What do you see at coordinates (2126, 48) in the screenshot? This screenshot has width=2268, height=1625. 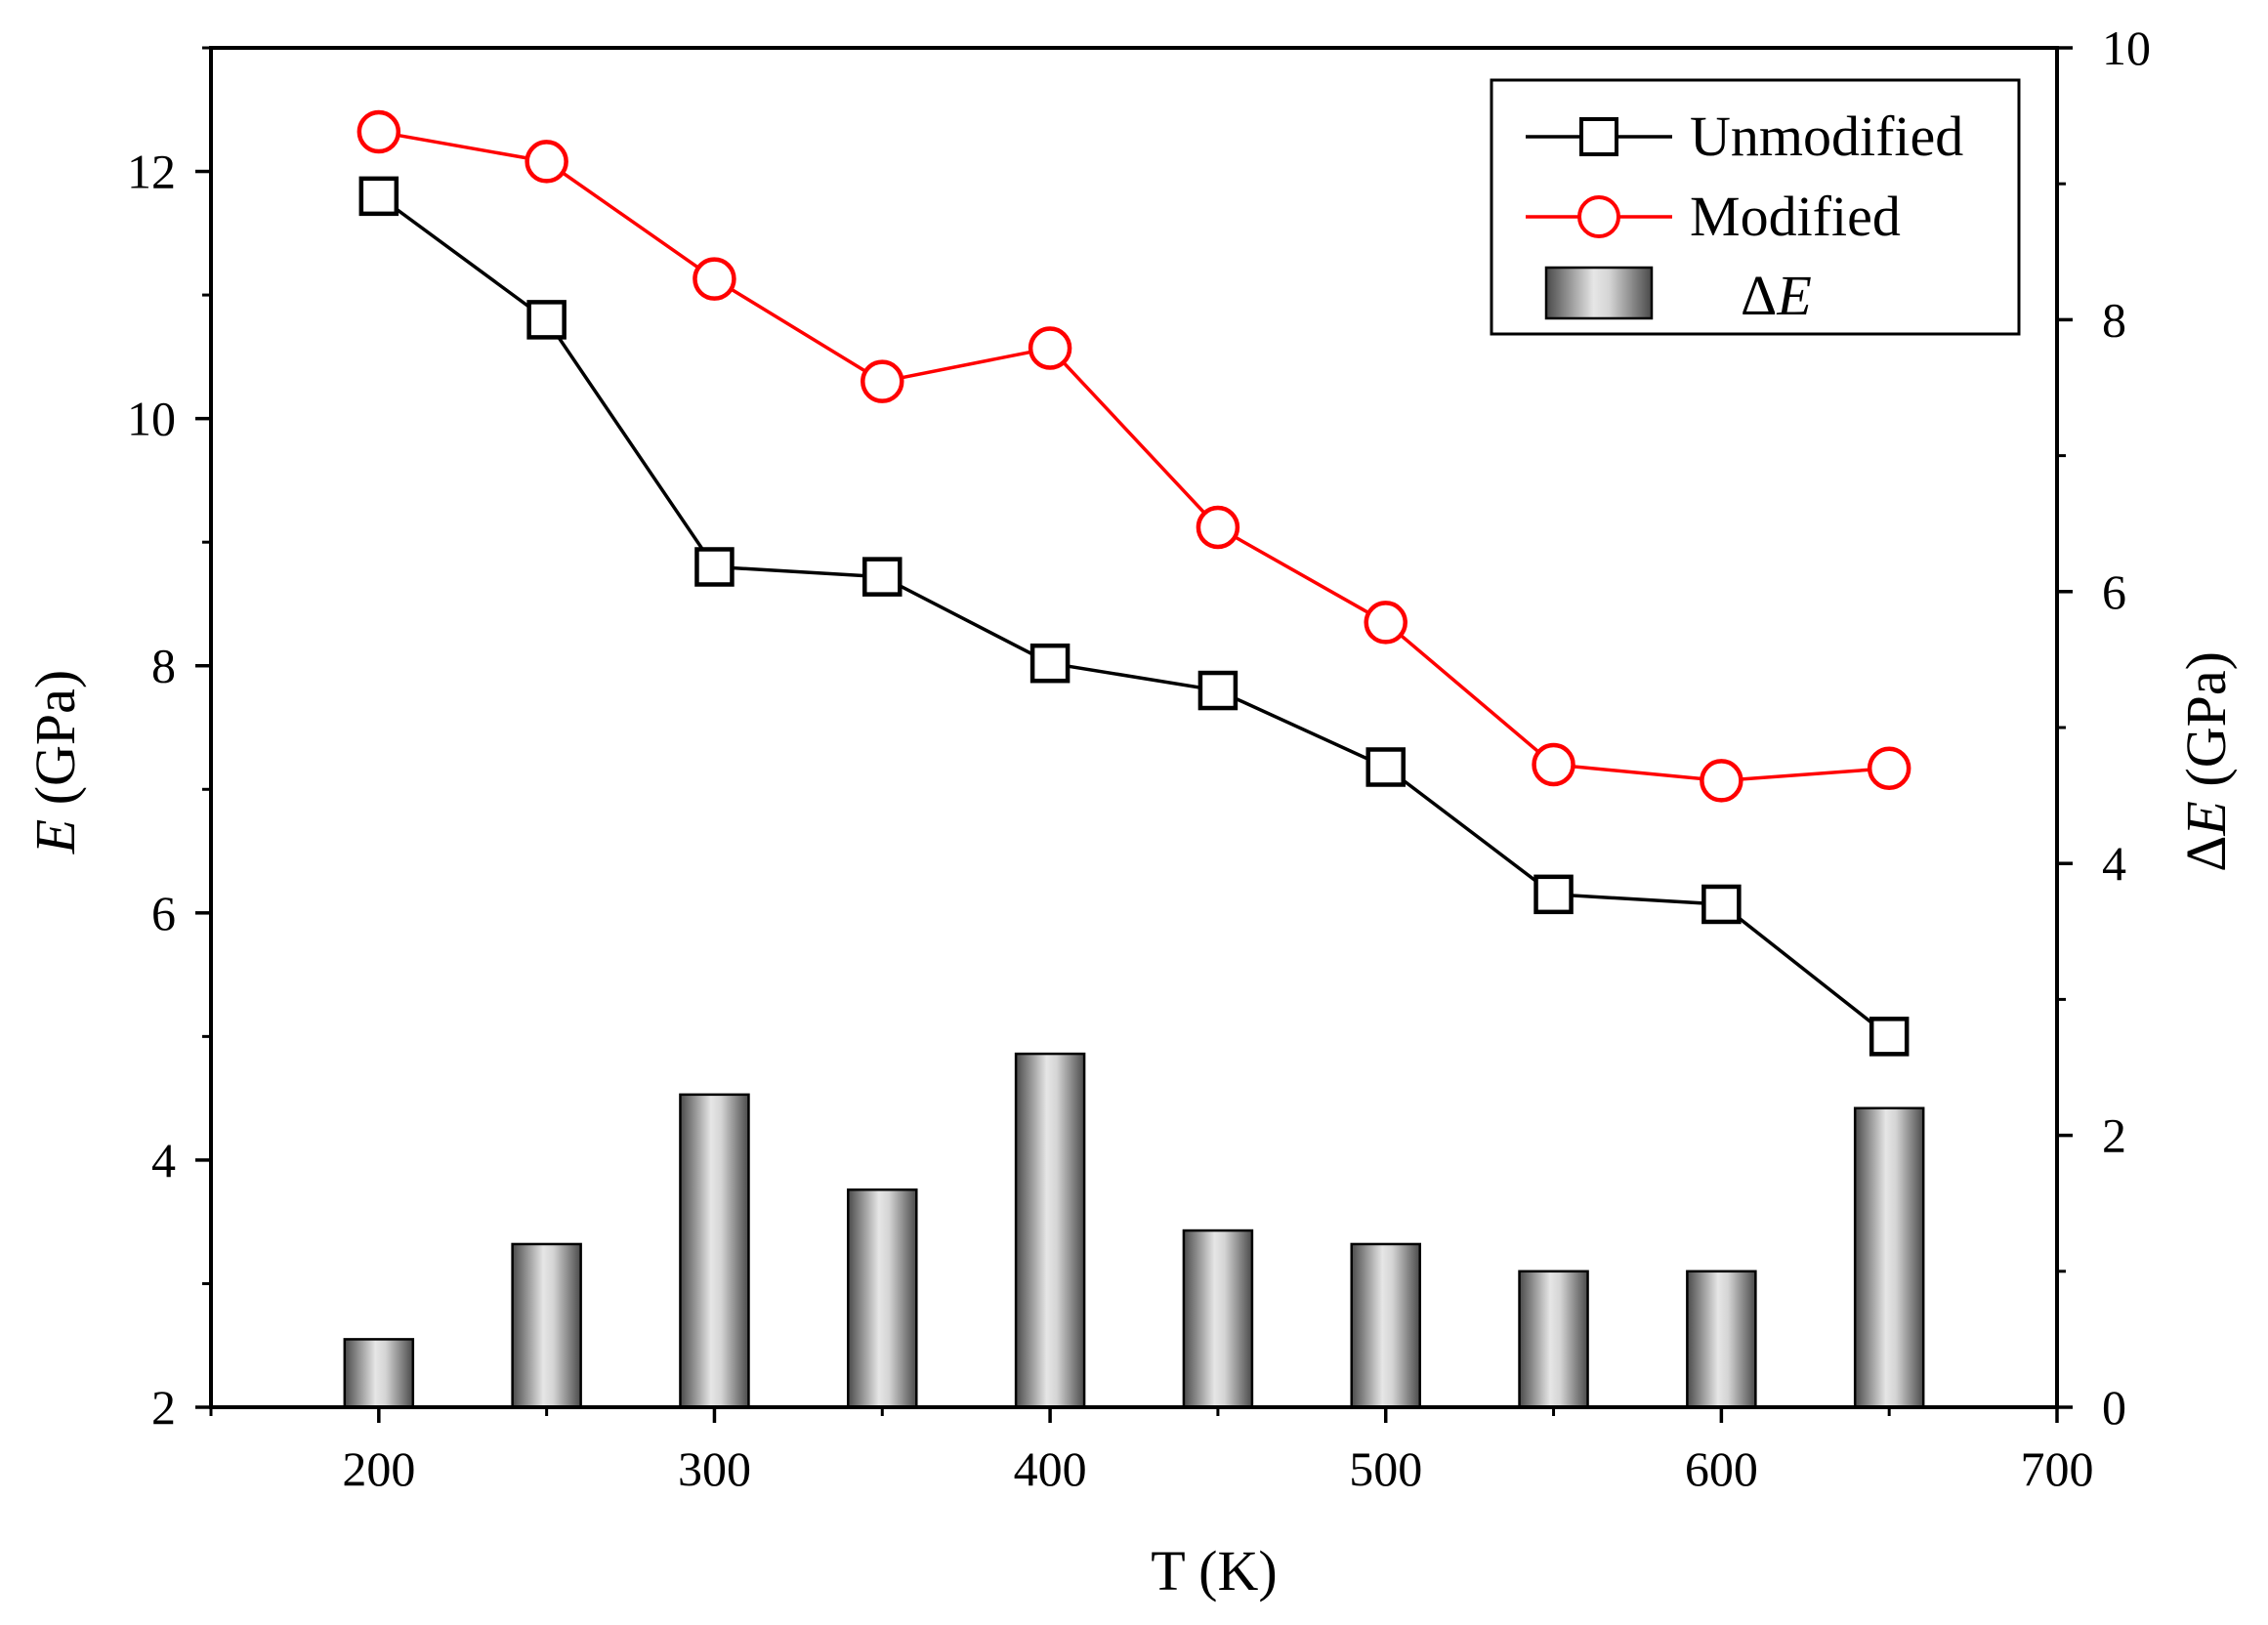 I see `y-right-tick-label-10: 10` at bounding box center [2126, 48].